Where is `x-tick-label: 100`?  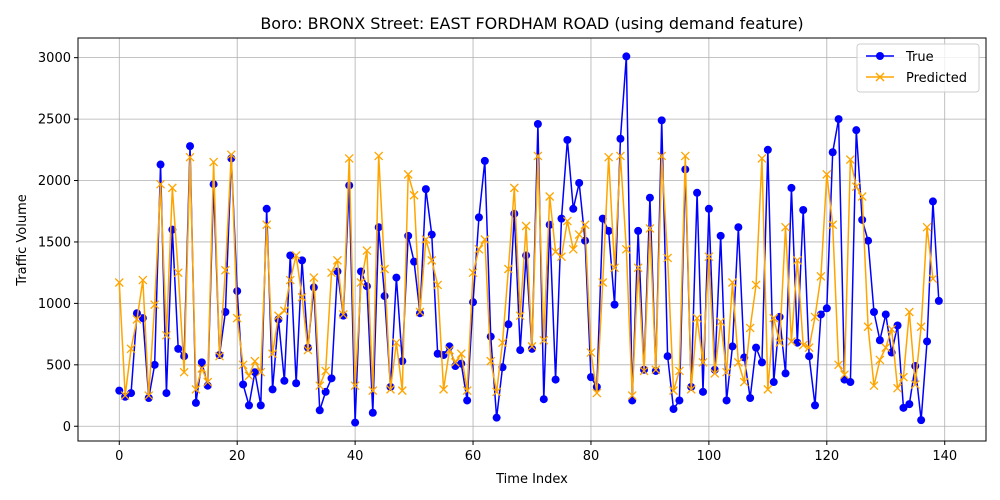
x-tick-label: 100 is located at coordinates (708, 456).